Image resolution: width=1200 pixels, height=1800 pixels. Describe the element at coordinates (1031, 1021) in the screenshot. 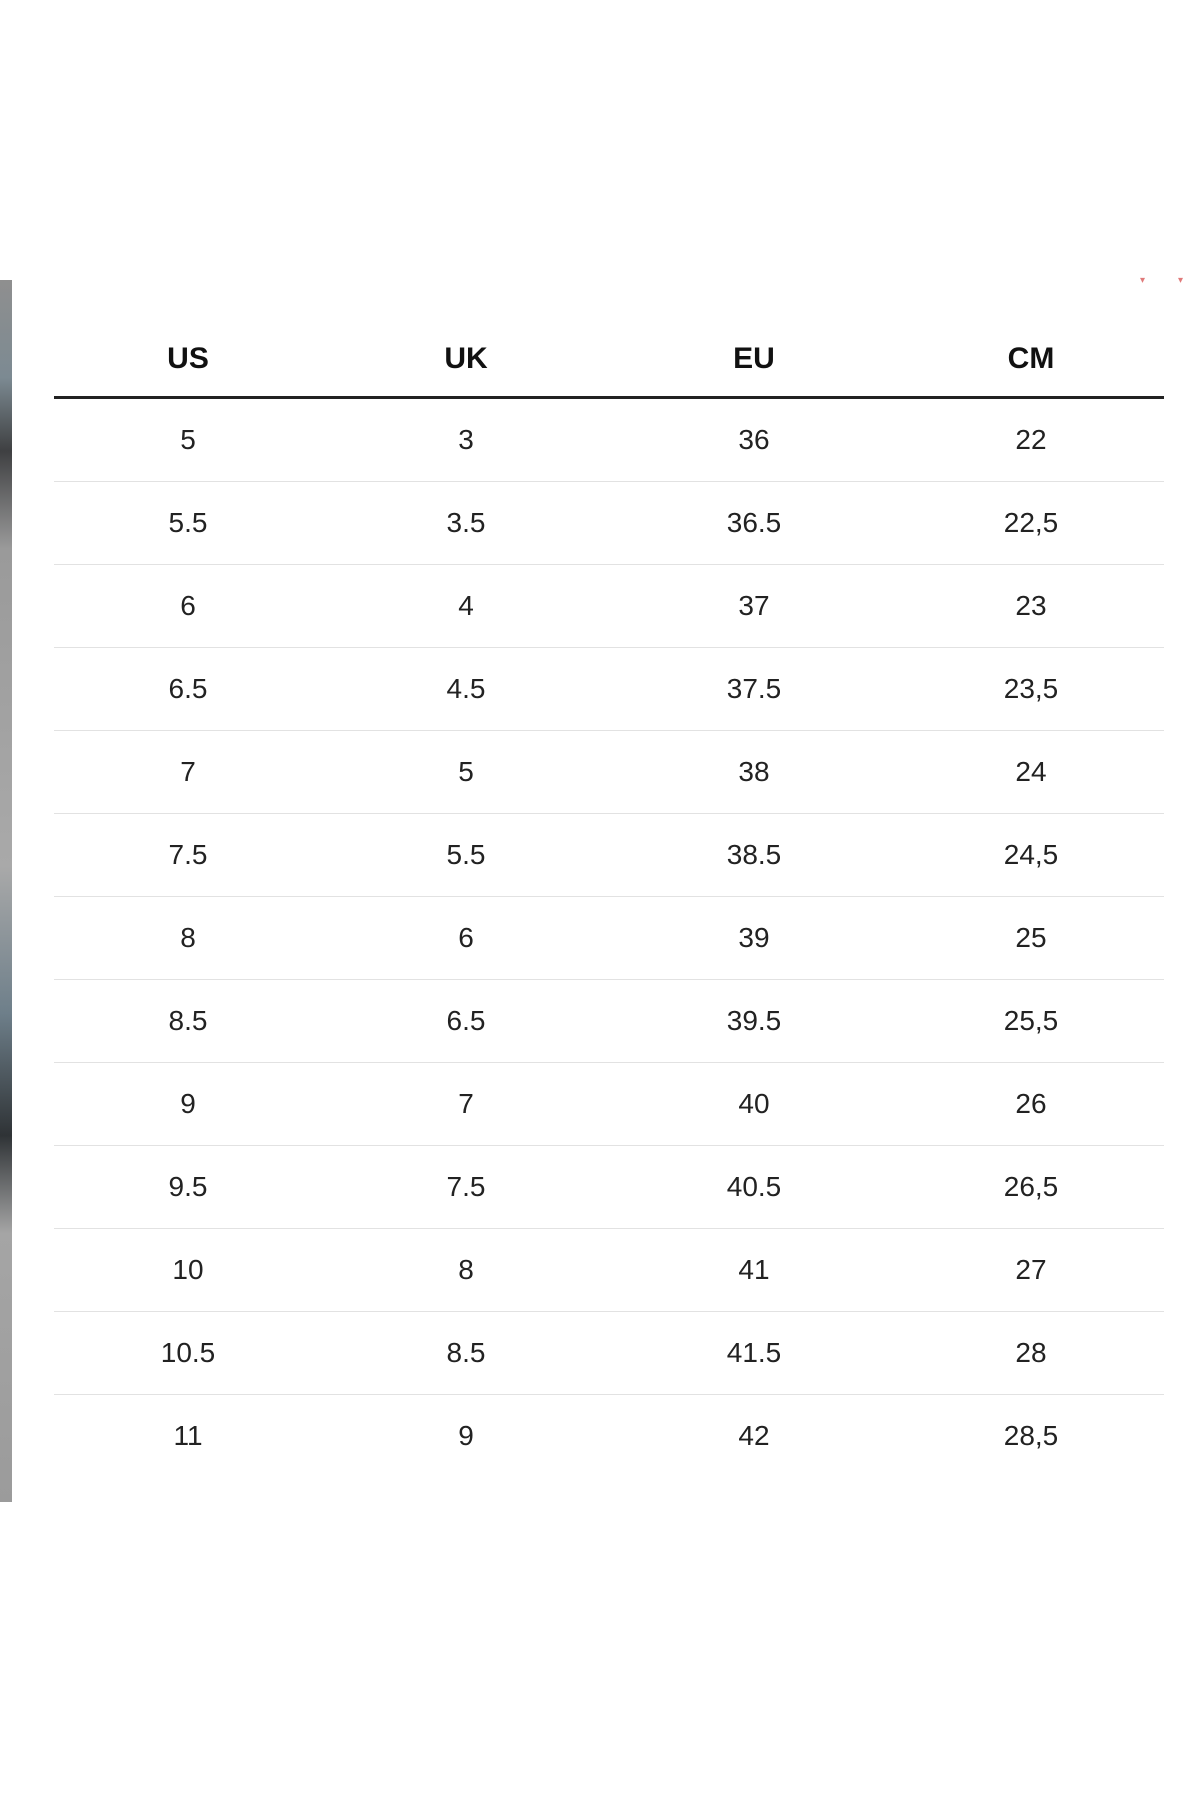

I see `cell-cm: 25,5` at that location.